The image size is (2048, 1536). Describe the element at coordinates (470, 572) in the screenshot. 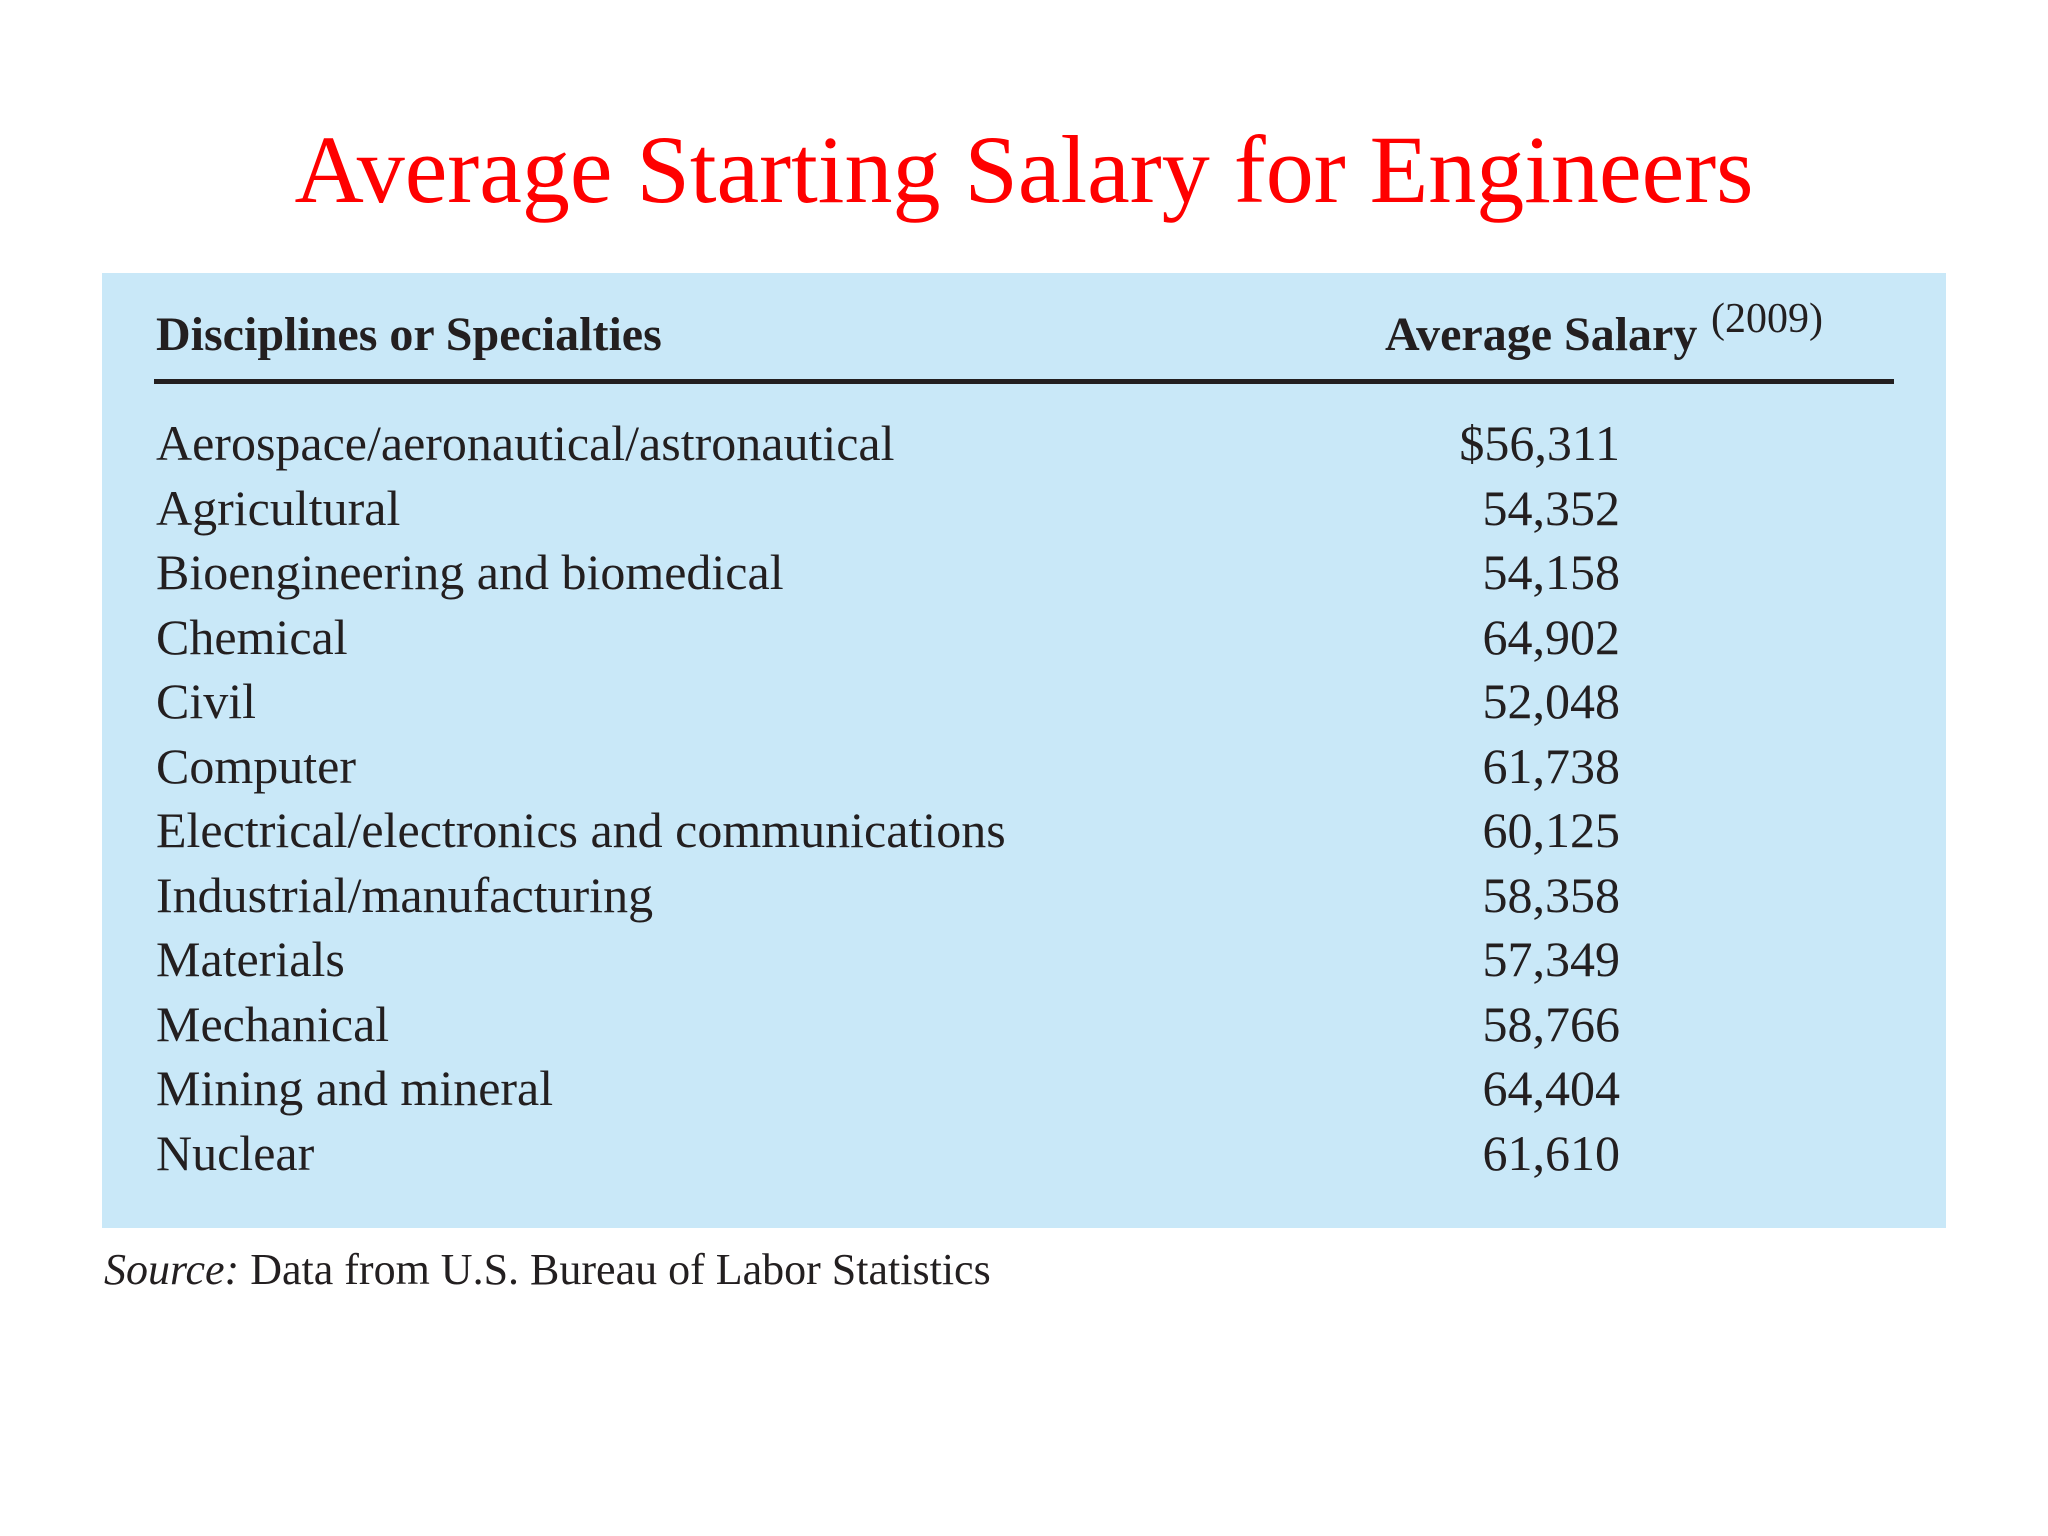

I see `discipline-cell: Bioengineering and biomedical` at that location.